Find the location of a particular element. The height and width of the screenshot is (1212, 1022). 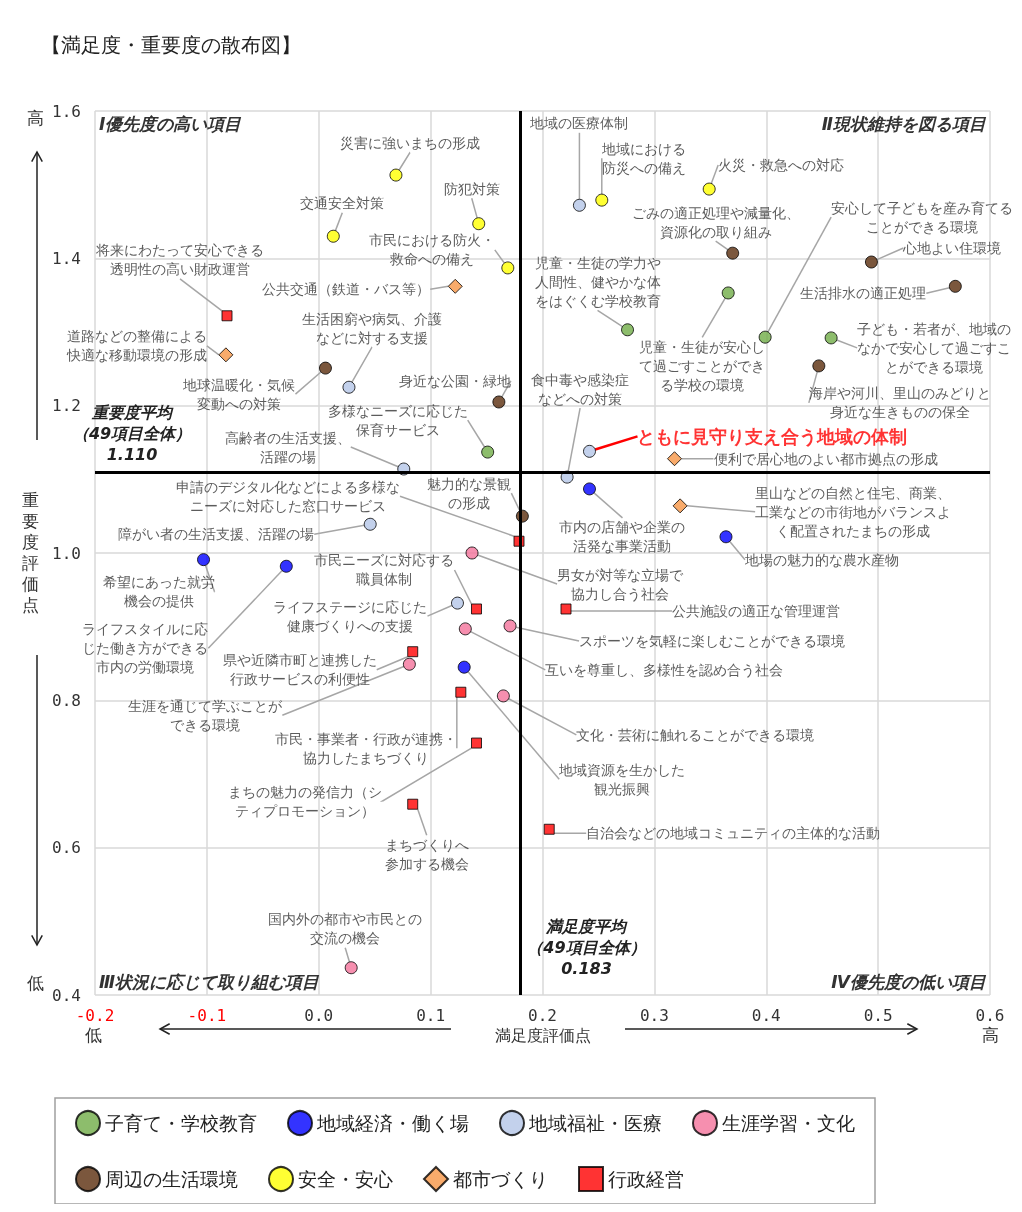

y-tick-label: 0.8 is located at coordinates (66, 700).